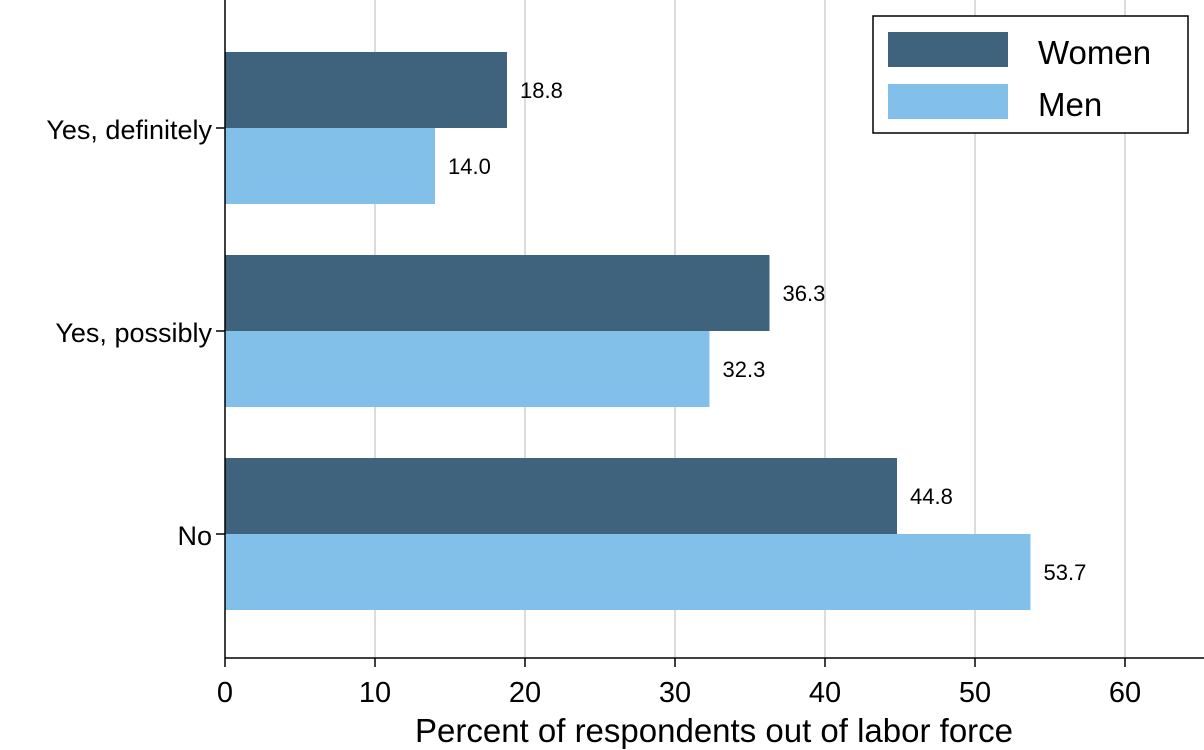 This screenshot has height=750, width=1204. I want to click on data-label: 44.8, so click(931, 496).